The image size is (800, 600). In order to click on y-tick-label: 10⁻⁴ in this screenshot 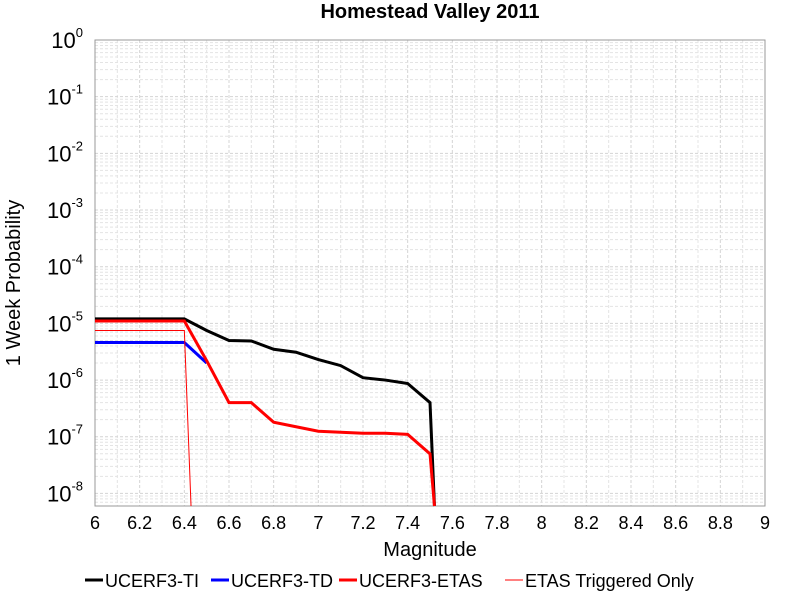, I will do `click(65, 266)`.